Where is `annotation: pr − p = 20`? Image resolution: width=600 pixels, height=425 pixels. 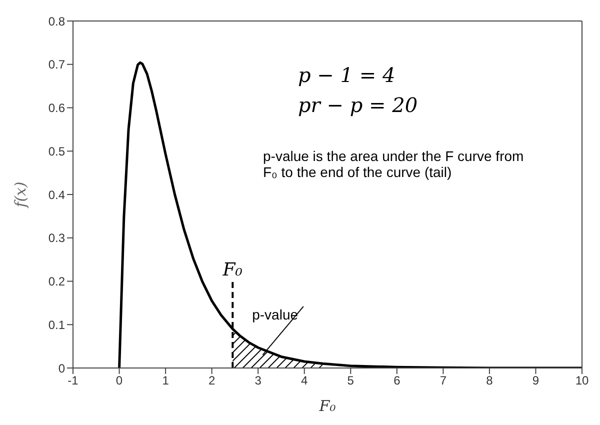 annotation: pr − p = 20 is located at coordinates (358, 105).